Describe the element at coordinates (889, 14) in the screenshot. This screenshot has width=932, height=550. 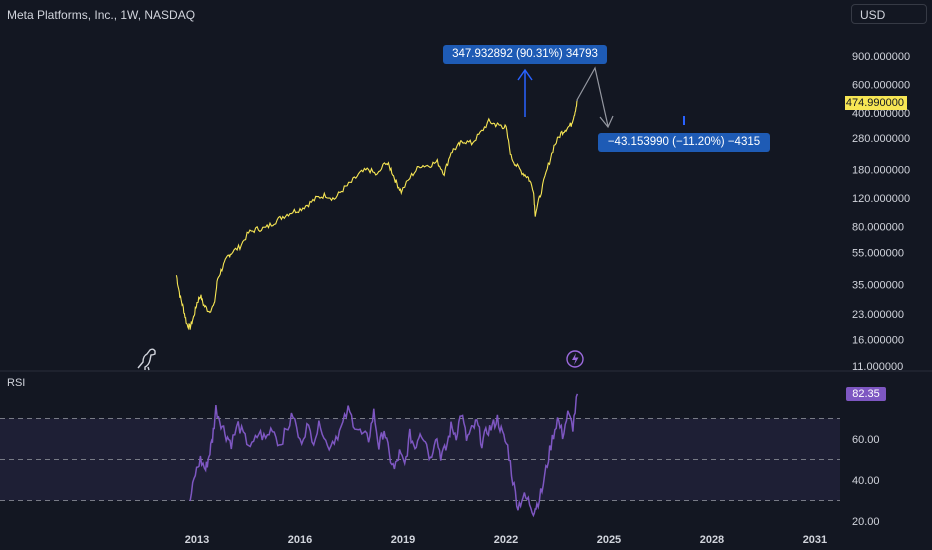
I see `currency-button: USD` at that location.